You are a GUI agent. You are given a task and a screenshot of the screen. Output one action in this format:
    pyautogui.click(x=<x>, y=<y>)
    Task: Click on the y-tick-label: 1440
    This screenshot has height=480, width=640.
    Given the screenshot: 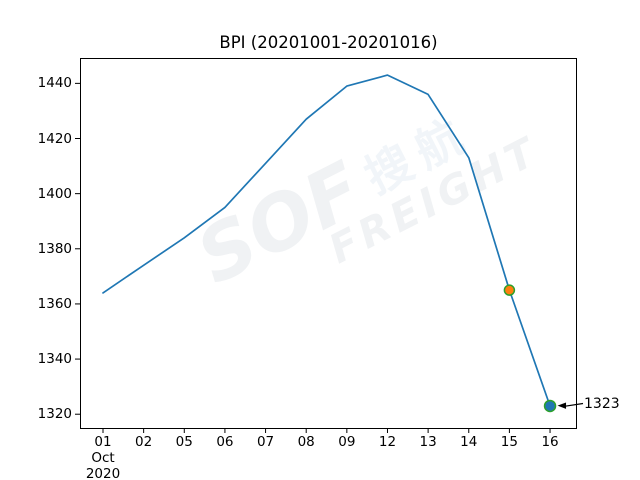 What is the action you would take?
    pyautogui.click(x=54, y=83)
    